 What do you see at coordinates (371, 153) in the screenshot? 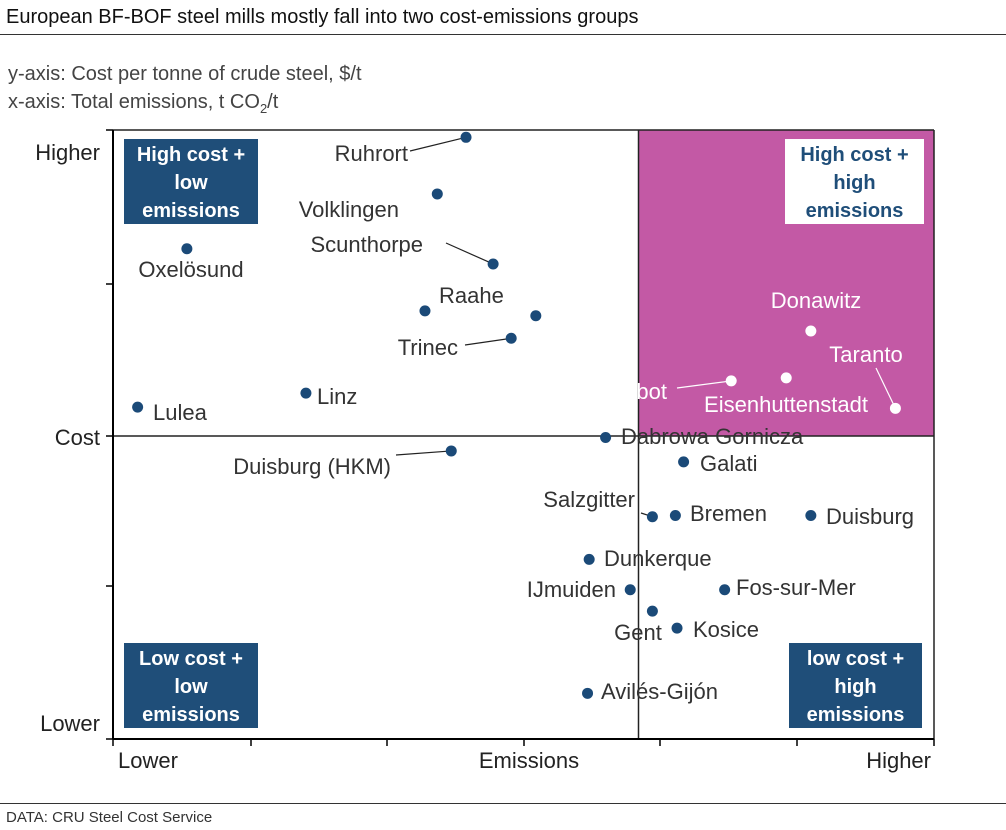
I see `data-point-label: Ruhrort` at bounding box center [371, 153].